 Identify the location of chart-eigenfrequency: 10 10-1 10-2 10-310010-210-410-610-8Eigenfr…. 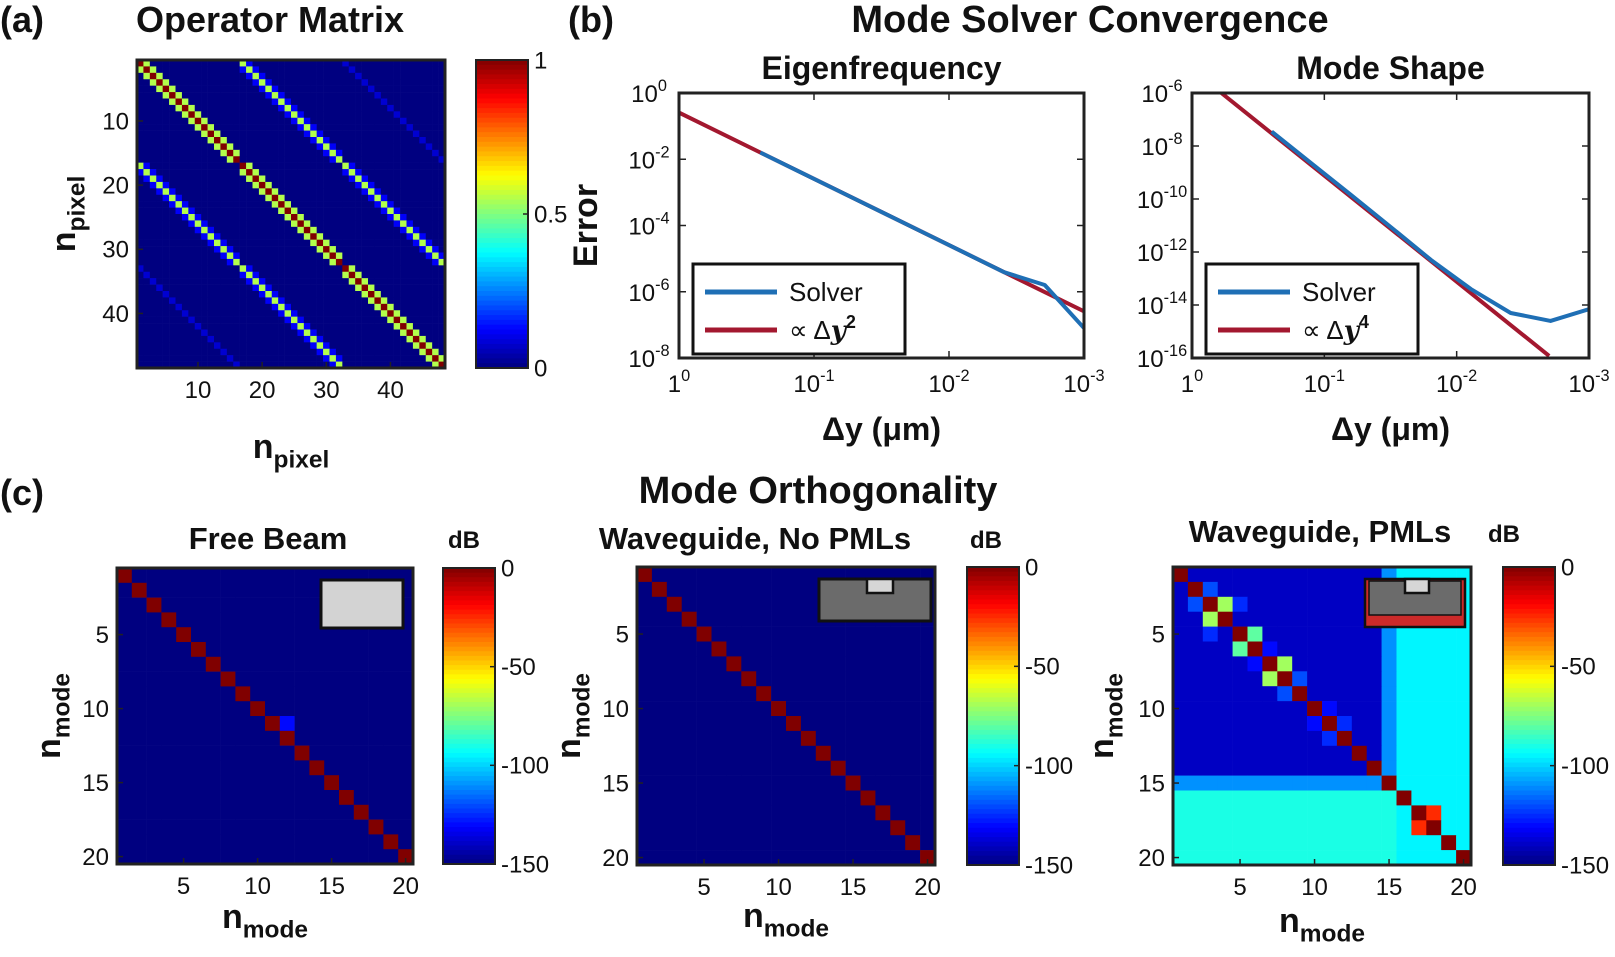
(836, 248).